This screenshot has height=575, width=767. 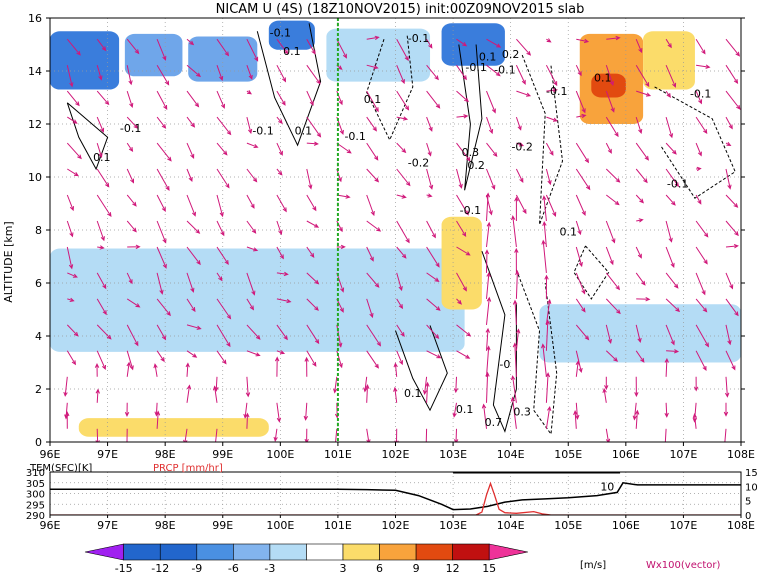 I want to click on x-tick-label: 108E, so click(x=741, y=454).